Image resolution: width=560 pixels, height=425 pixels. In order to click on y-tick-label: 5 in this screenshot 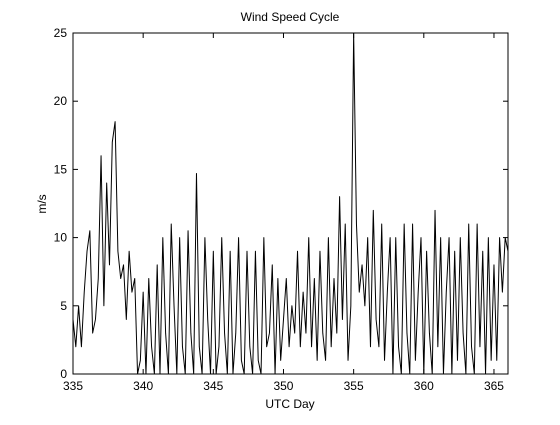, I will do `click(63, 306)`.